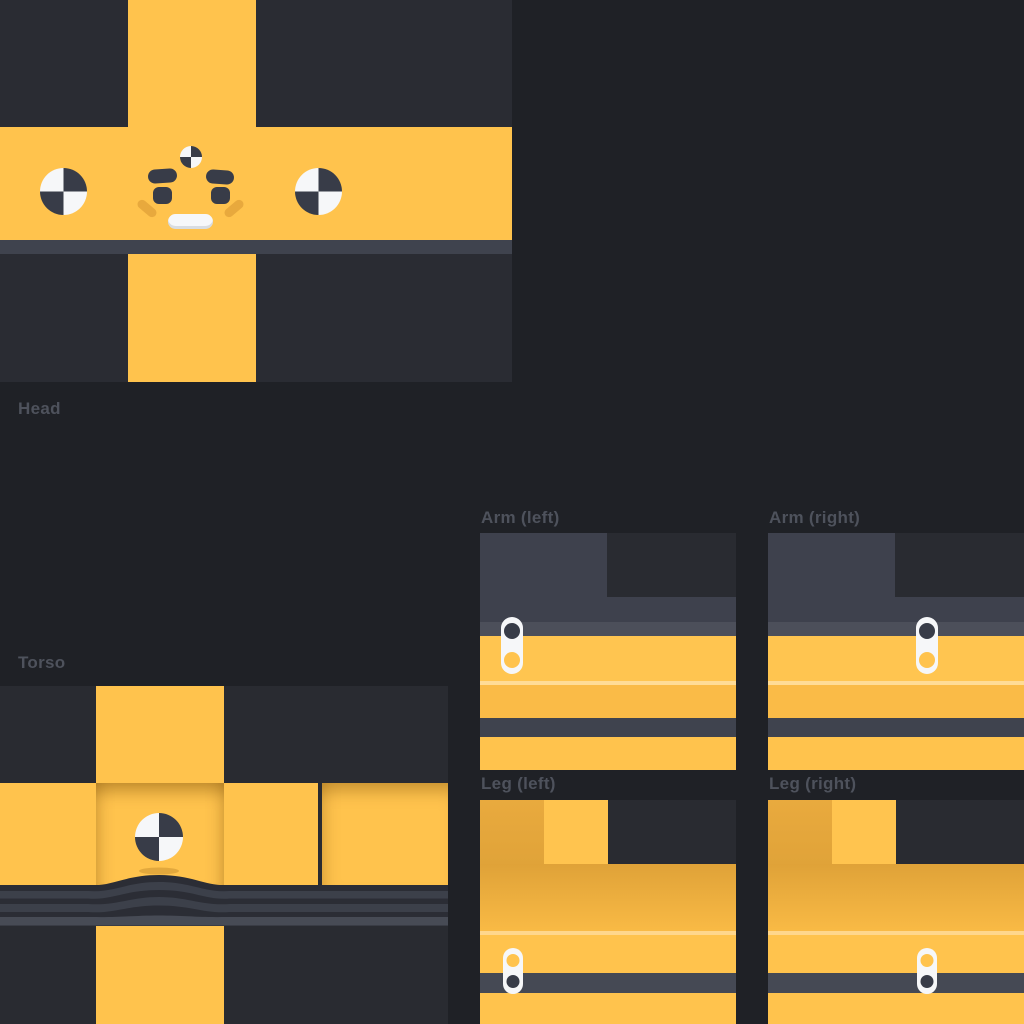 The width and height of the screenshot is (1024, 1024). What do you see at coordinates (162, 195) in the screenshot?
I see `face-eye-left` at bounding box center [162, 195].